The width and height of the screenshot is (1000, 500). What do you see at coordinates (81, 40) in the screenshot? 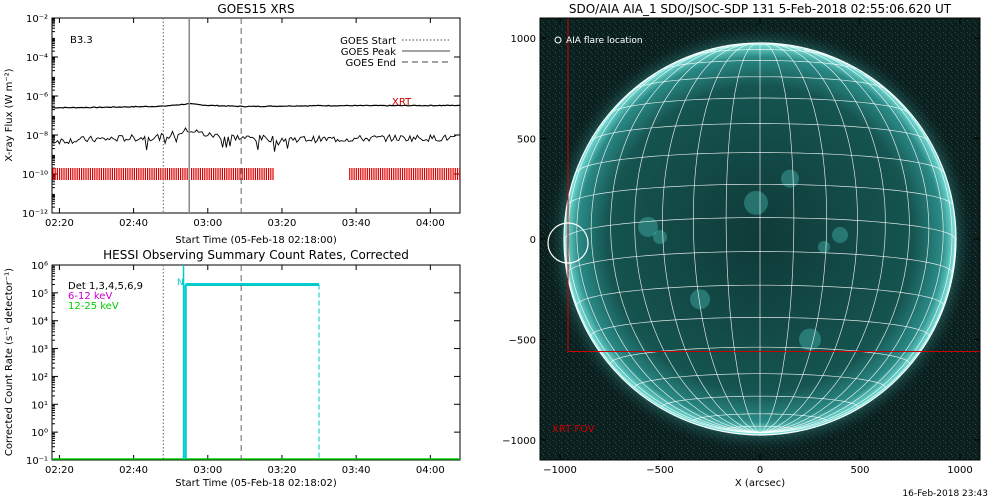
I see `goes-class-annotation: B3.3` at bounding box center [81, 40].